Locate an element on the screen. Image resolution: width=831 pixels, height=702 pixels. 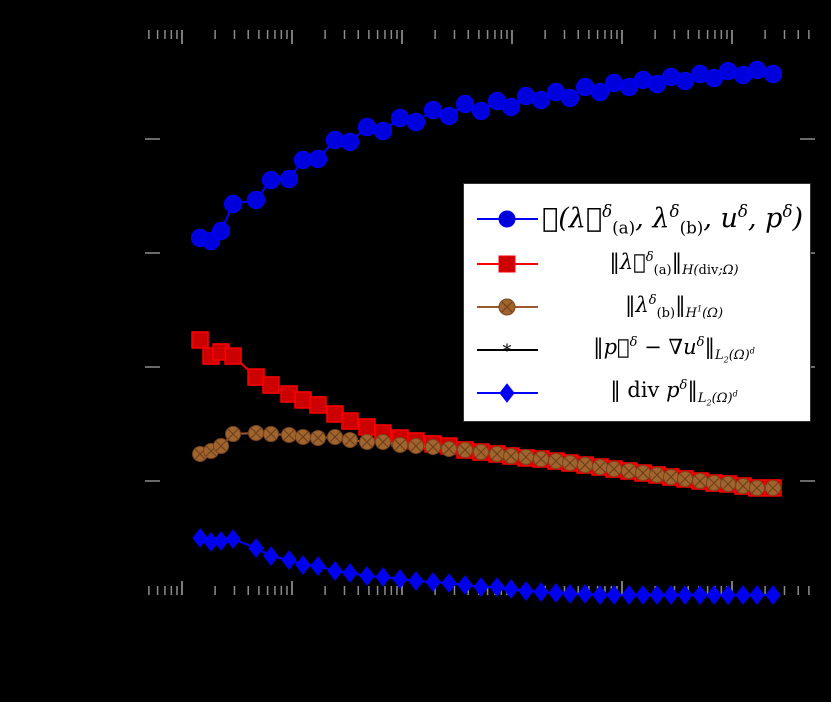
legend-entry-p-grad-u: * ‖p⃗δ − ∇uδ‖L2(Ω)d is located at coordinates (637, 350).